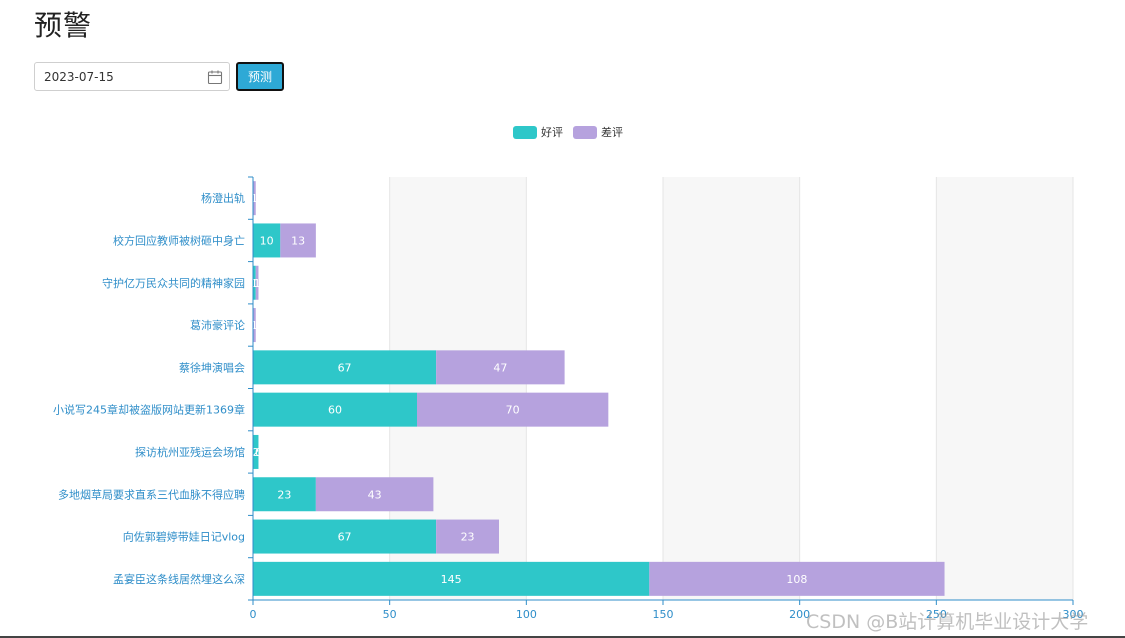  I want to click on bar-label-bad: 0, so click(258, 452).